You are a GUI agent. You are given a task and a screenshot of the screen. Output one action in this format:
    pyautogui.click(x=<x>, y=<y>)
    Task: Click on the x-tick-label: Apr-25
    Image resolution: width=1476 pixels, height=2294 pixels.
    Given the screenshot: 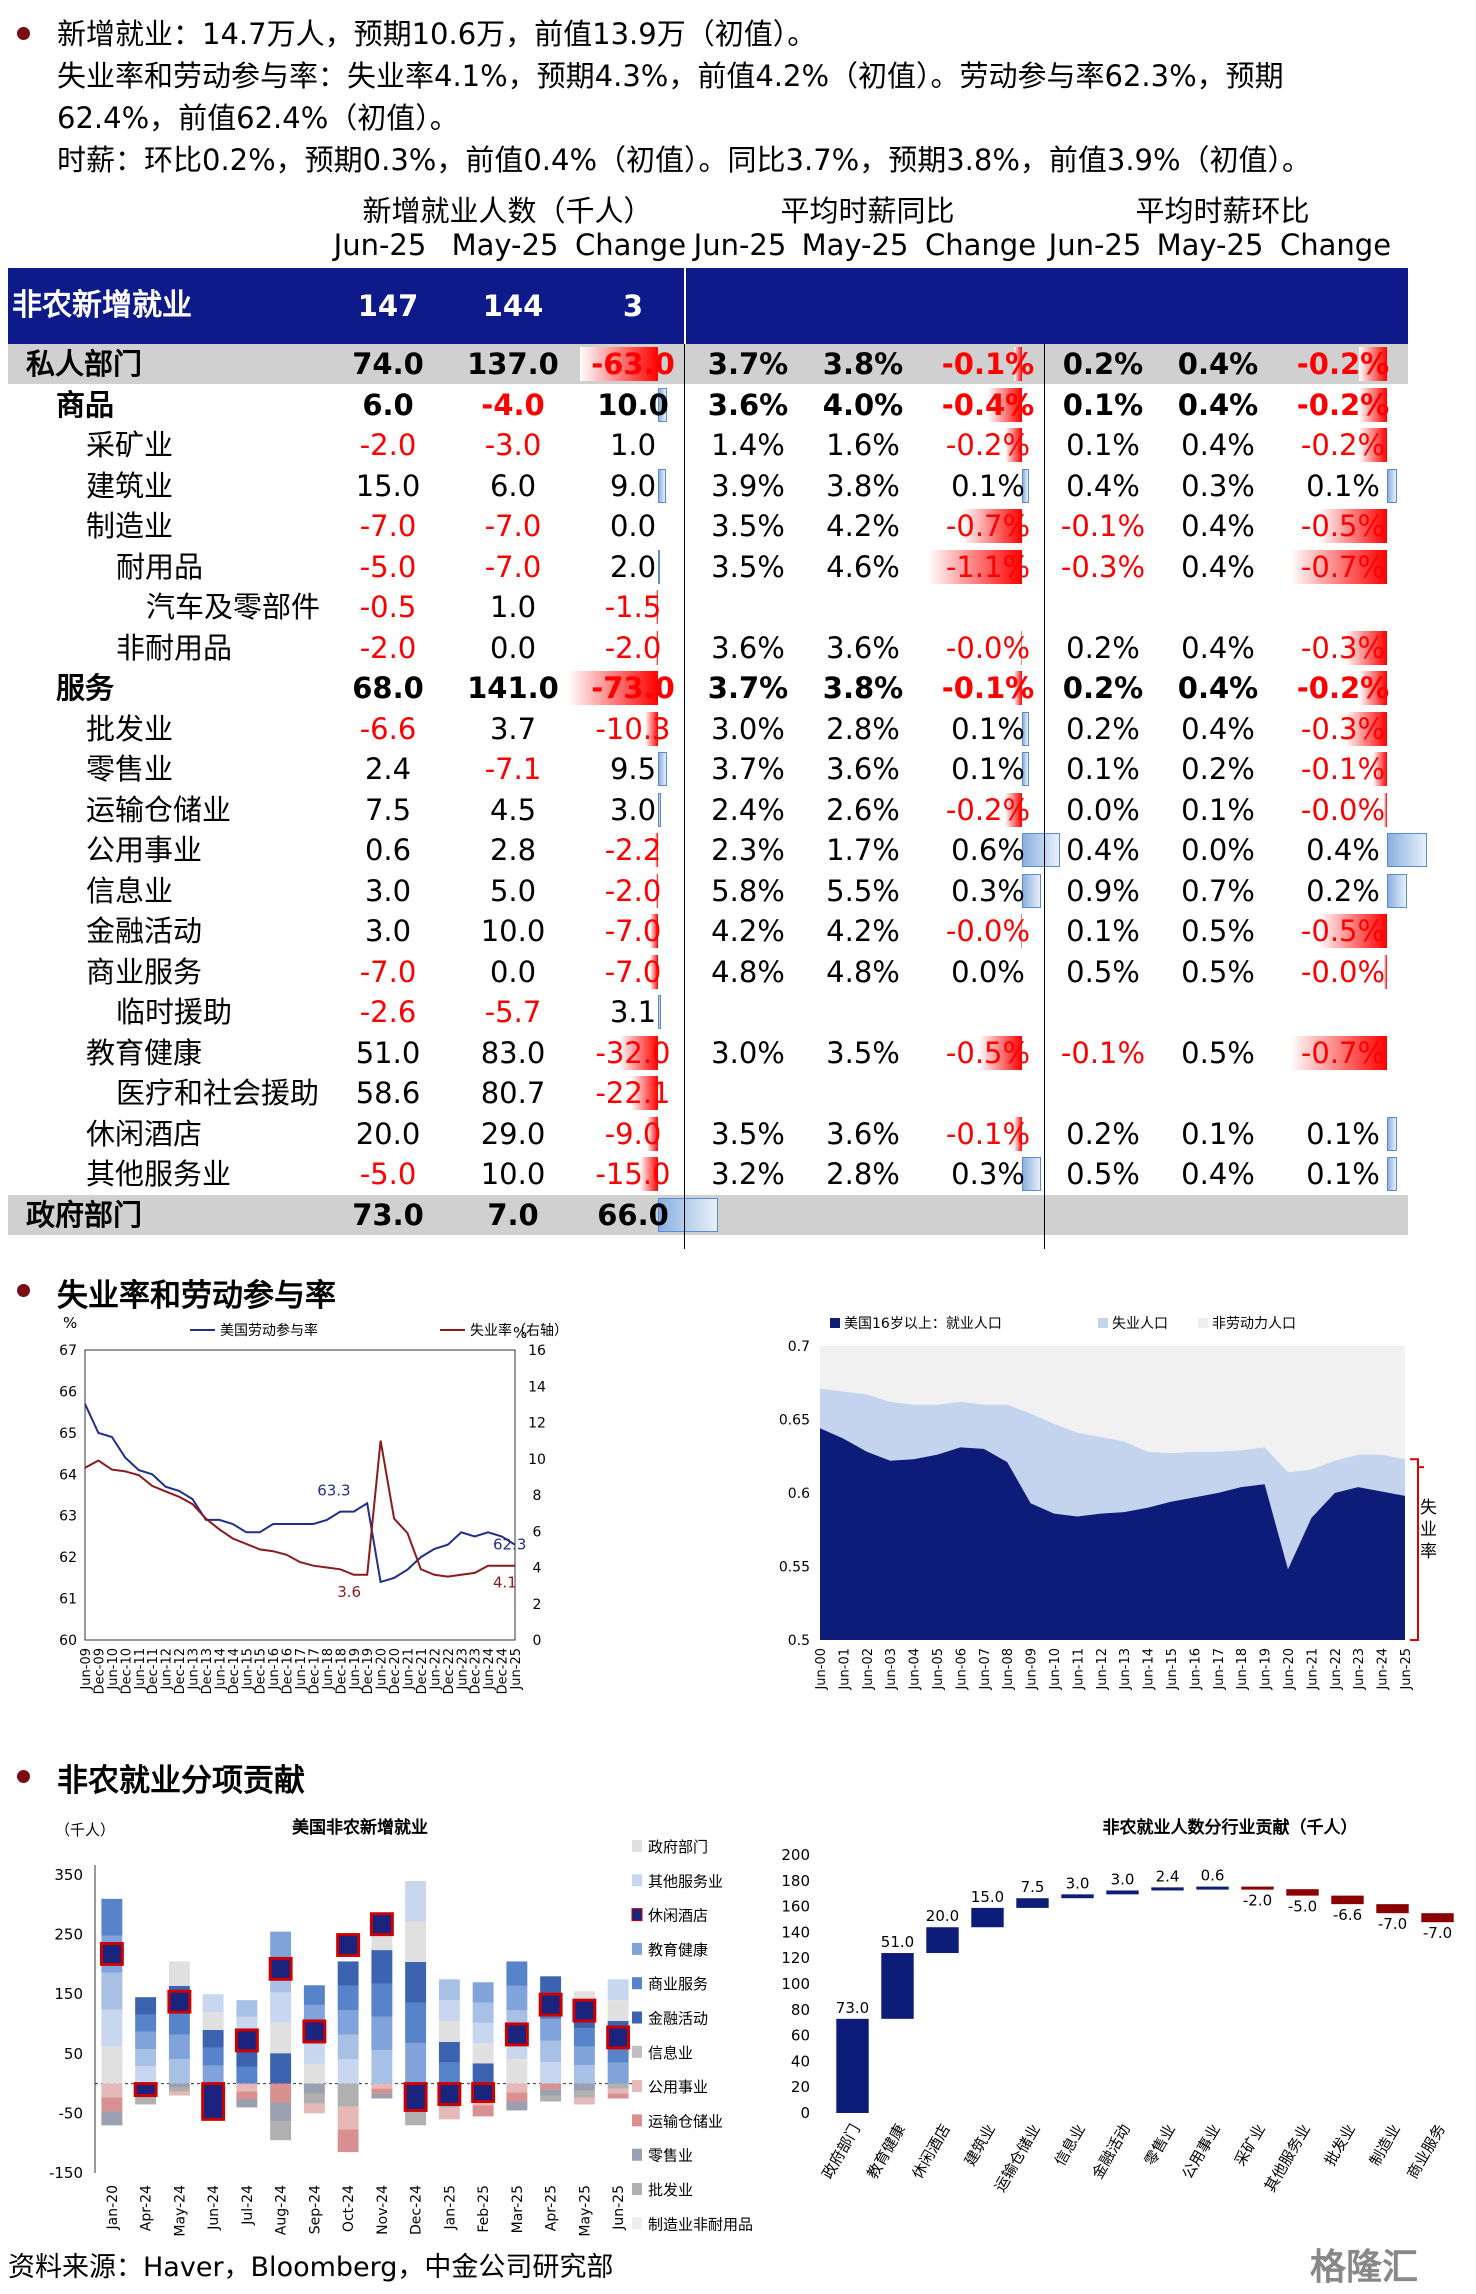 What is the action you would take?
    pyautogui.click(x=552, y=2208)
    